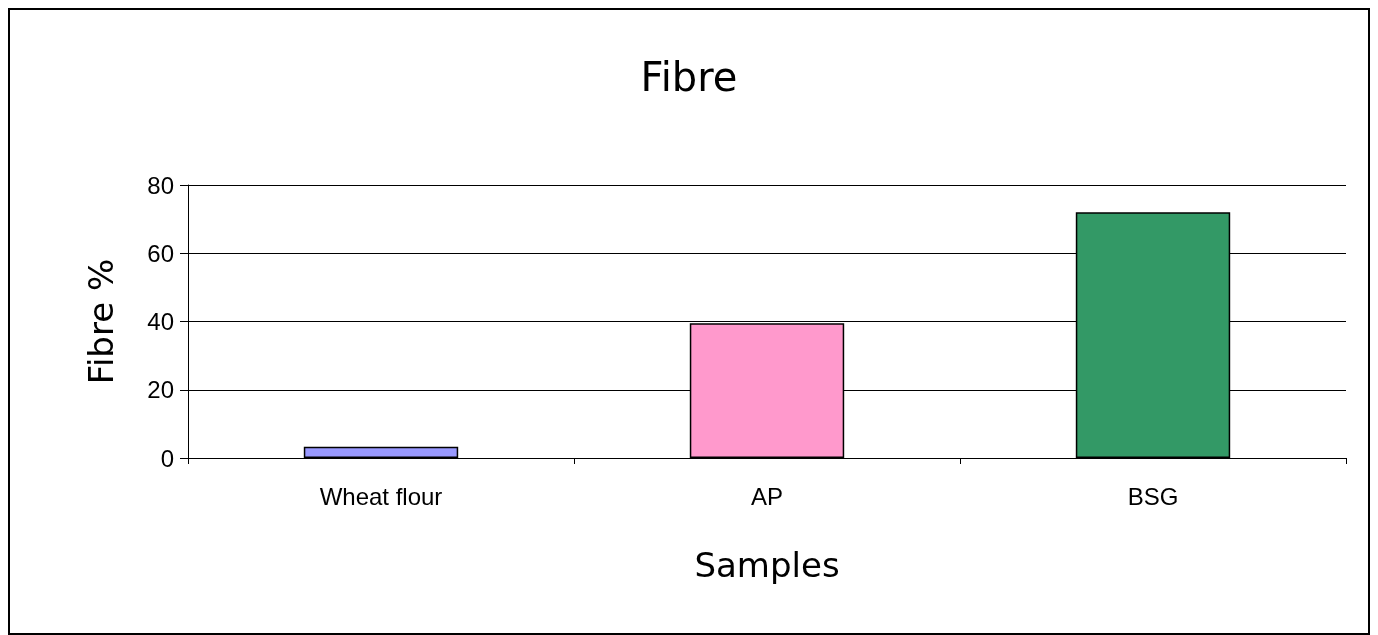 The height and width of the screenshot is (635, 1378). What do you see at coordinates (160, 390) in the screenshot?
I see `y-tick-label: 20` at bounding box center [160, 390].